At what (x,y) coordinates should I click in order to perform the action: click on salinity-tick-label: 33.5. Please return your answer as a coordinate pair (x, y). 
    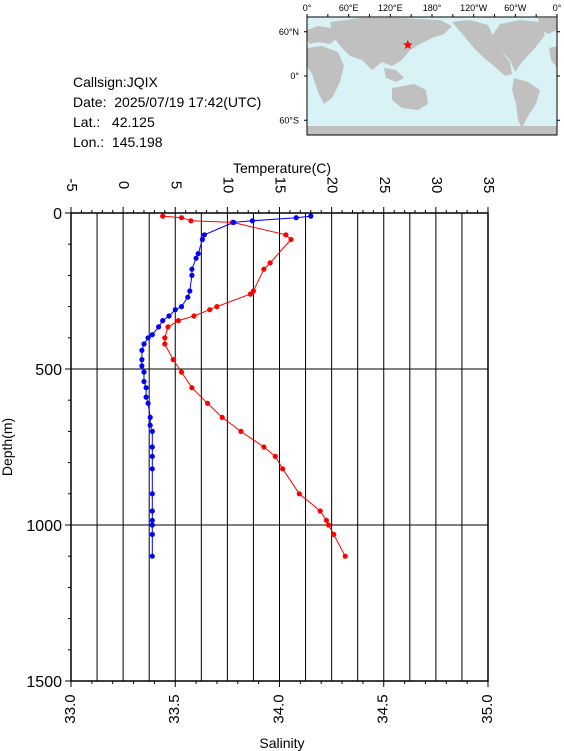
    Looking at the image, I should click on (174, 708).